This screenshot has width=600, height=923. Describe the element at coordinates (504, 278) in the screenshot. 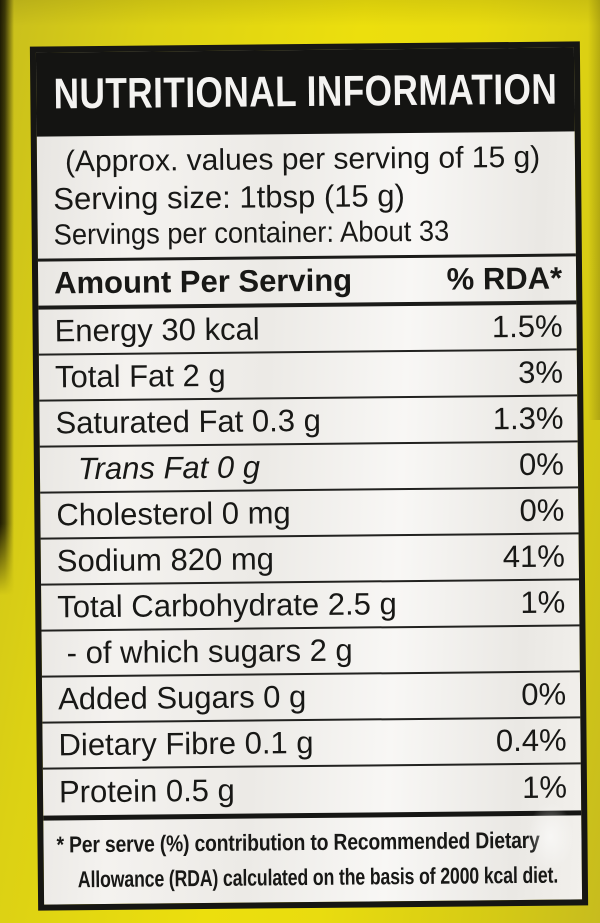

I see `rda-header: % RDA*` at that location.